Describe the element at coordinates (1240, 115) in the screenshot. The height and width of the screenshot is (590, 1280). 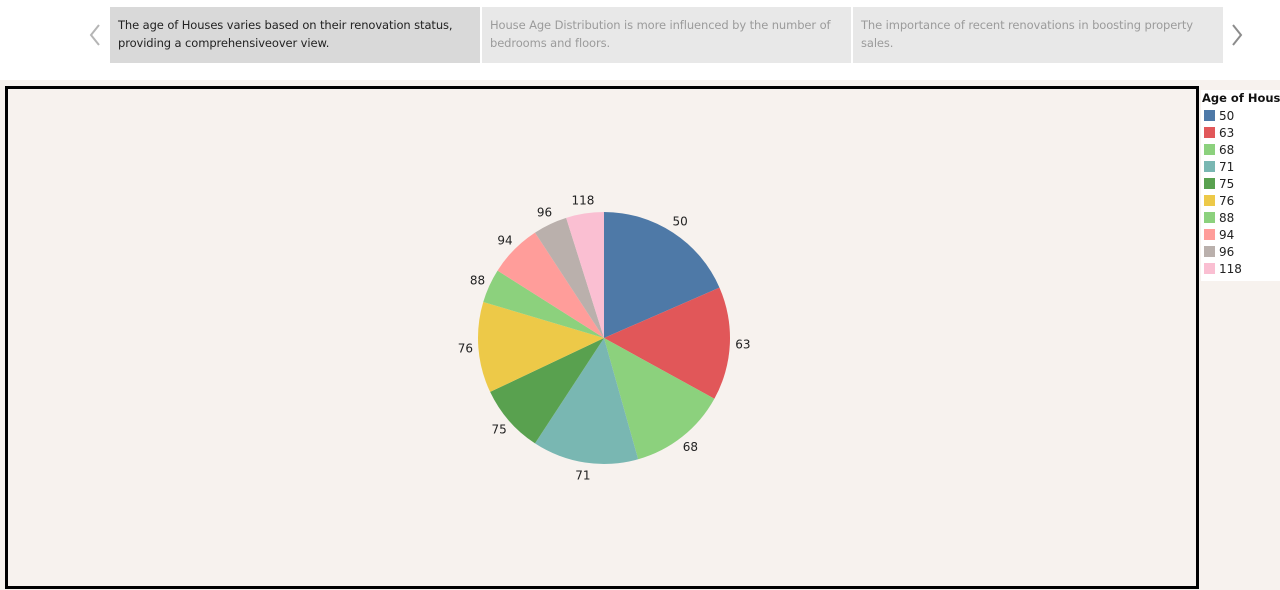
I see `legend-item-50: 50` at that location.